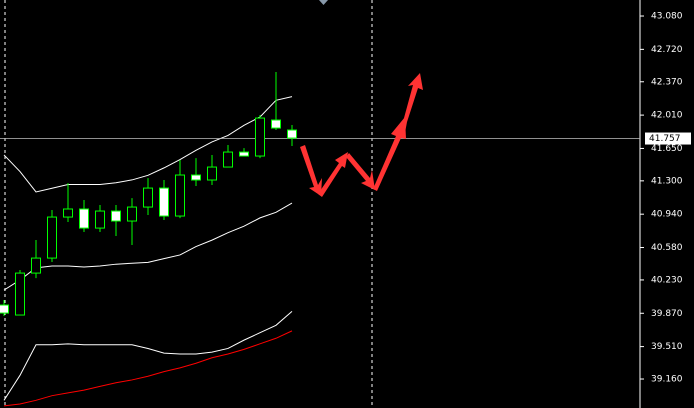 The height and width of the screenshot is (408, 694). What do you see at coordinates (667, 17) in the screenshot?
I see `y-tick-label: 43.080` at bounding box center [667, 17].